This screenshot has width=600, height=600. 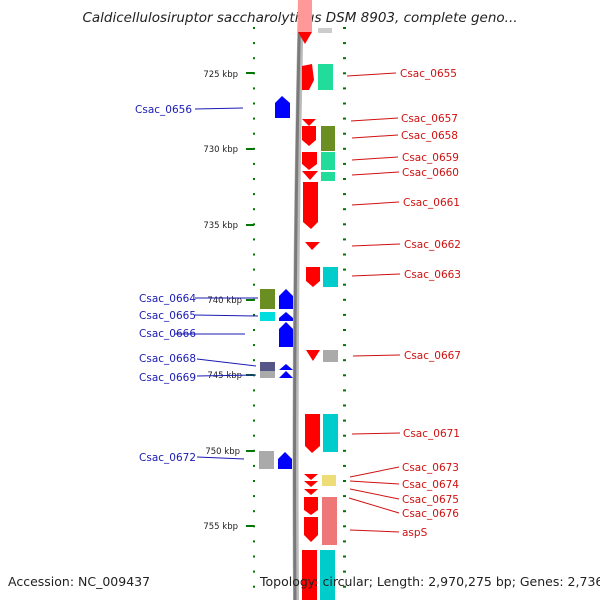 What do you see at coordinates (167, 359) in the screenshot?
I see `gene-label-csac-0668: Csac_0668` at bounding box center [167, 359].